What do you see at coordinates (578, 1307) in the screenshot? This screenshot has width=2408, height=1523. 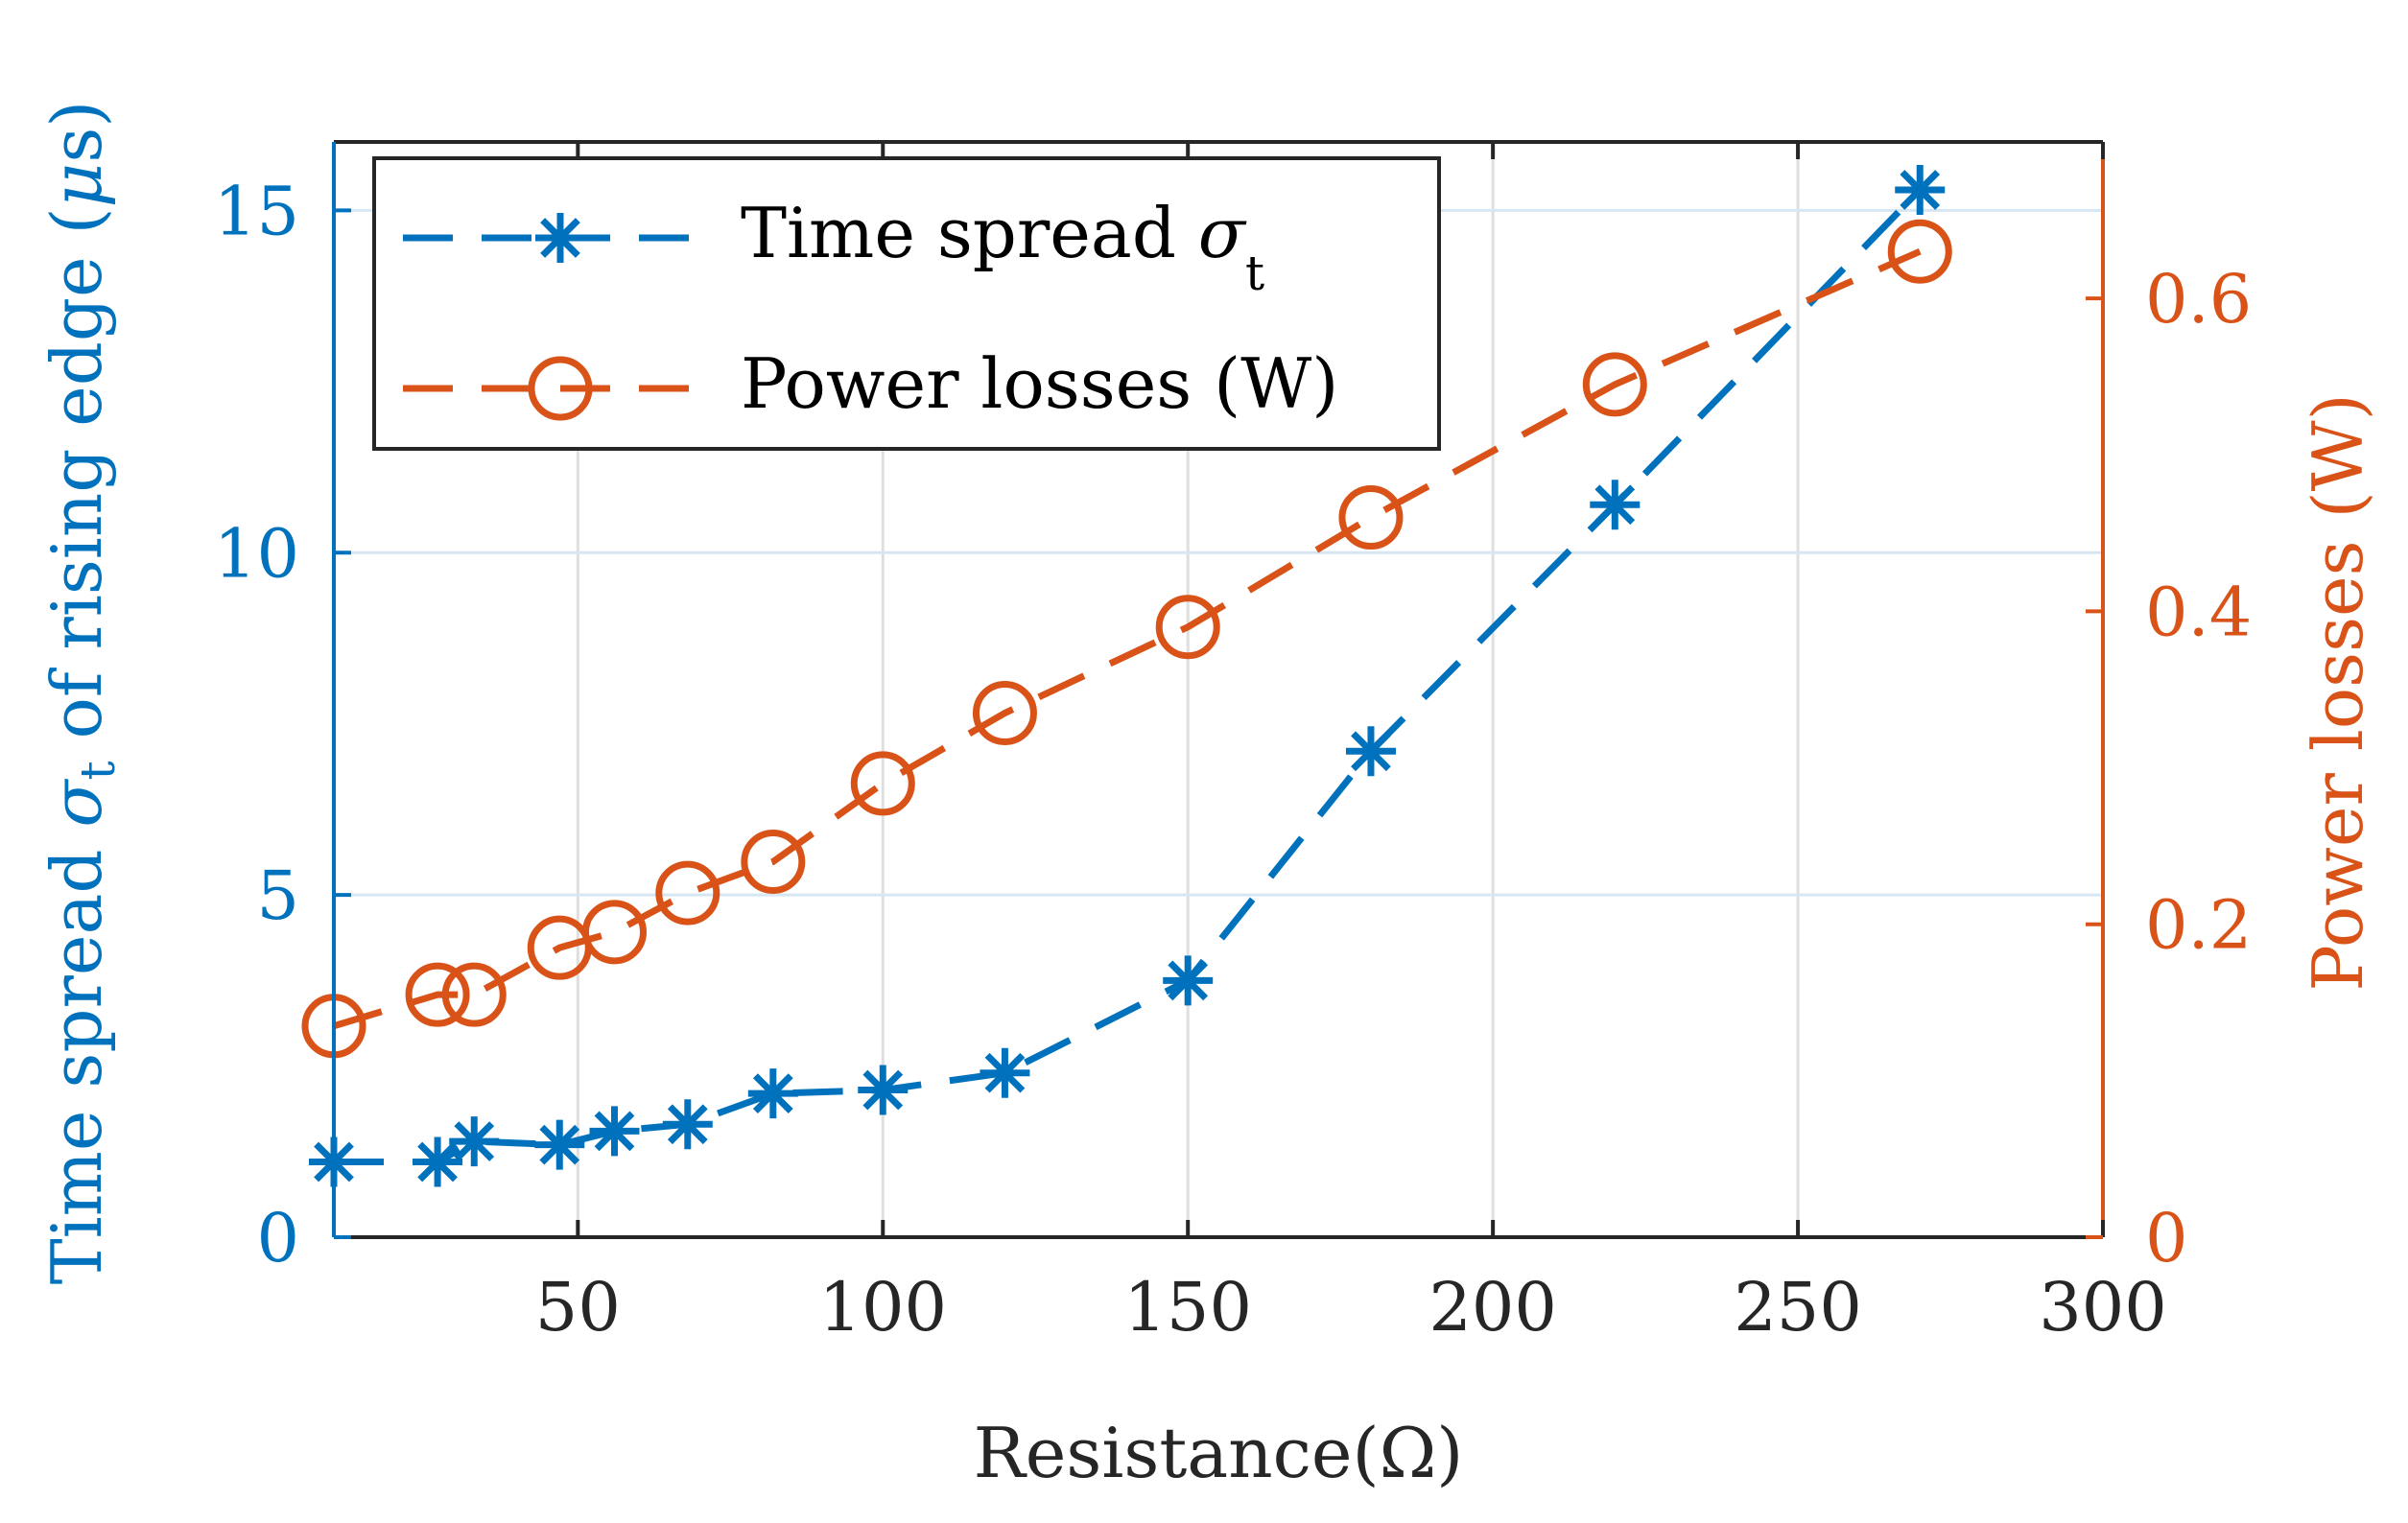 I see `x-tick-label: 50` at bounding box center [578, 1307].